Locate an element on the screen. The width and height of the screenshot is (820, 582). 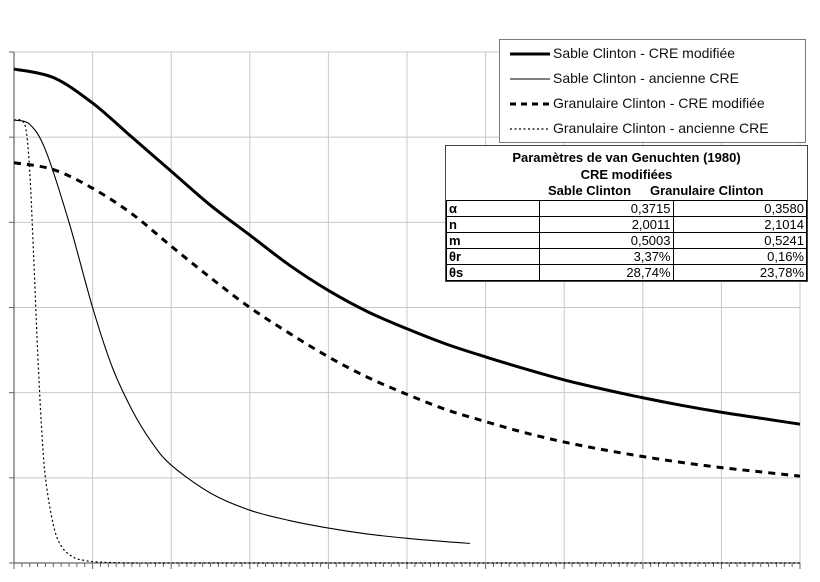
sable-value: 3,37% is located at coordinates (606, 256).